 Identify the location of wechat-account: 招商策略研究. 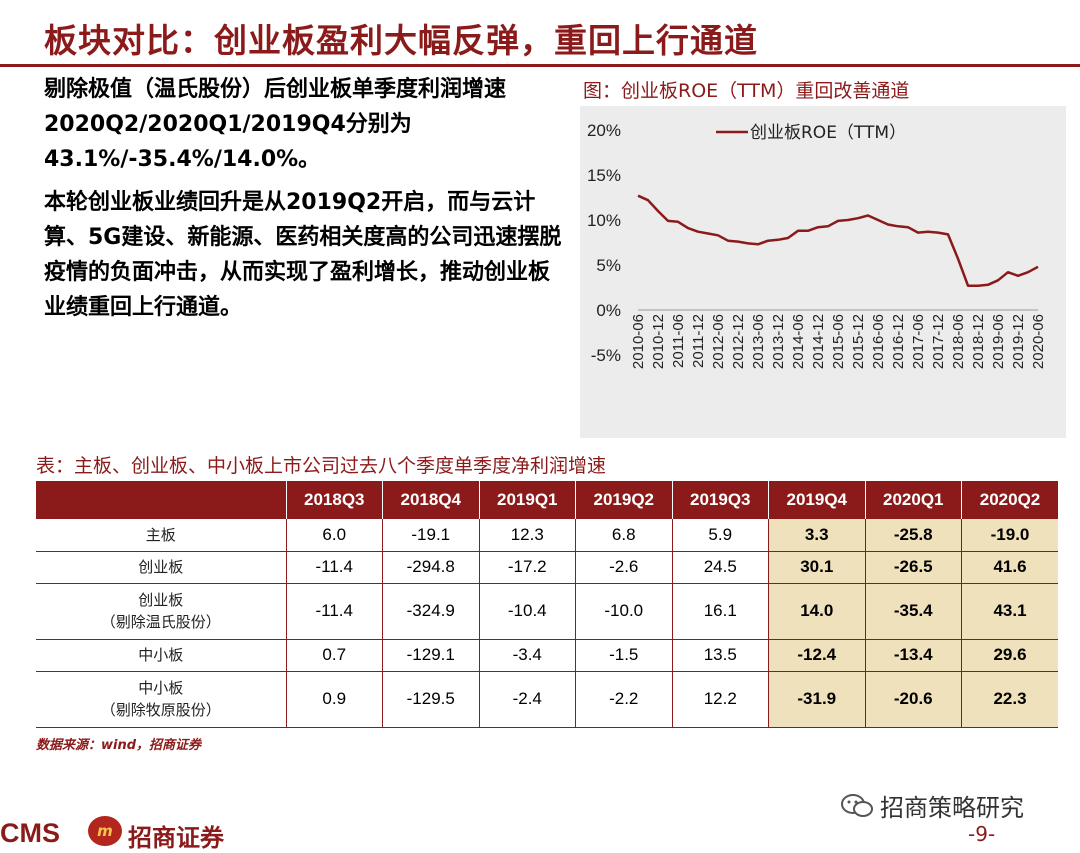
(932, 807).